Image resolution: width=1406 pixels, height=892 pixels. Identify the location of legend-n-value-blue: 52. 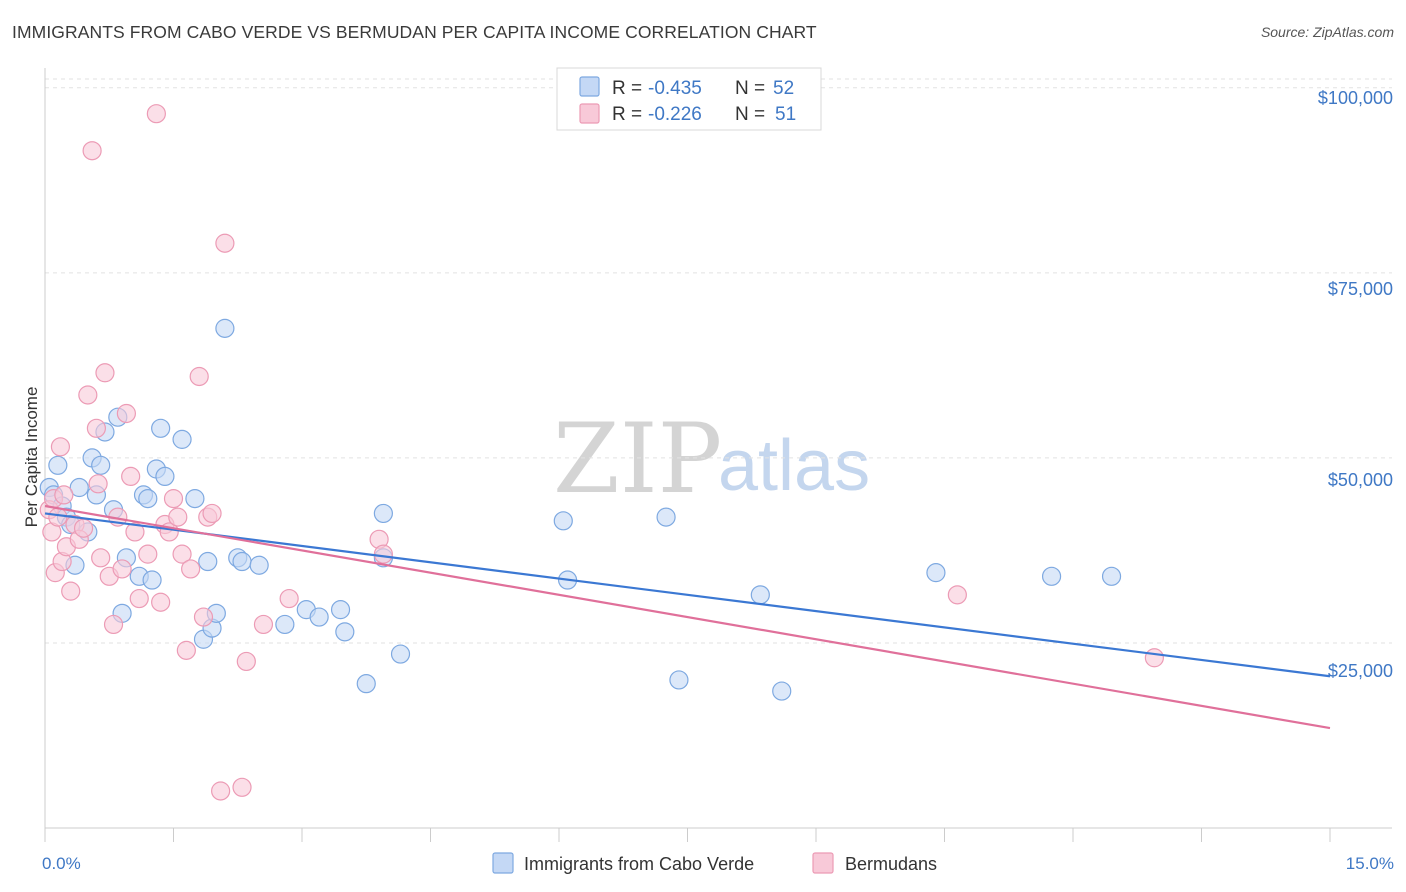
(783, 88).